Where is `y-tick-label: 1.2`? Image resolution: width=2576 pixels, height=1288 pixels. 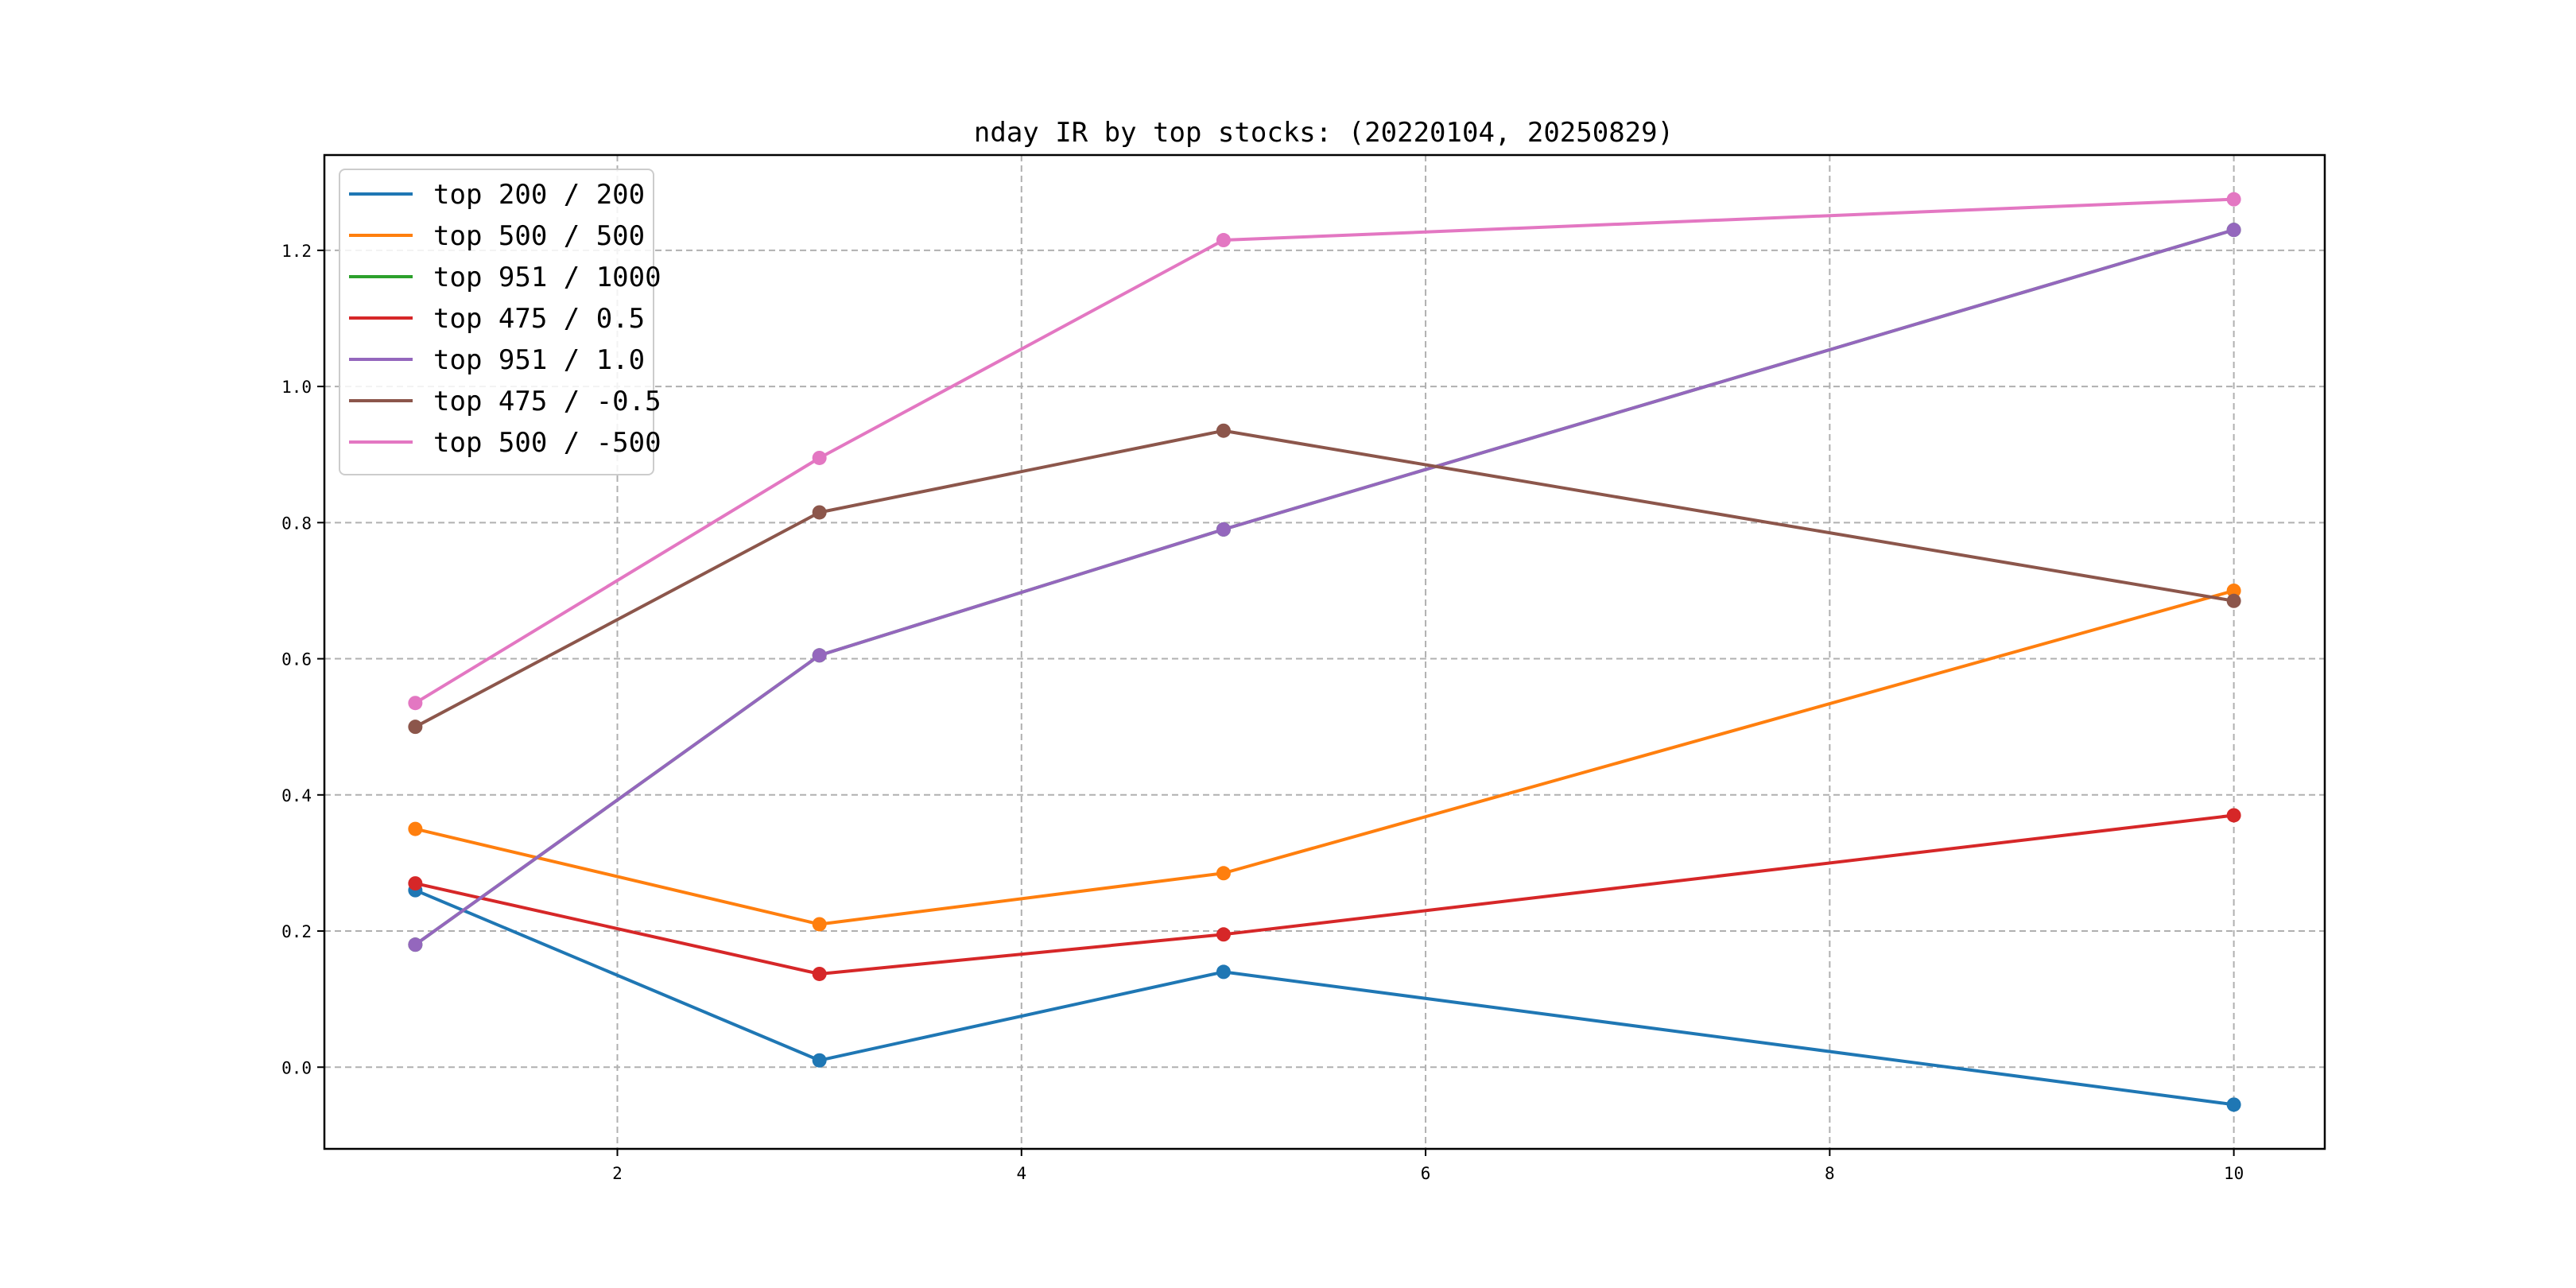 y-tick-label: 1.2 is located at coordinates (296, 251).